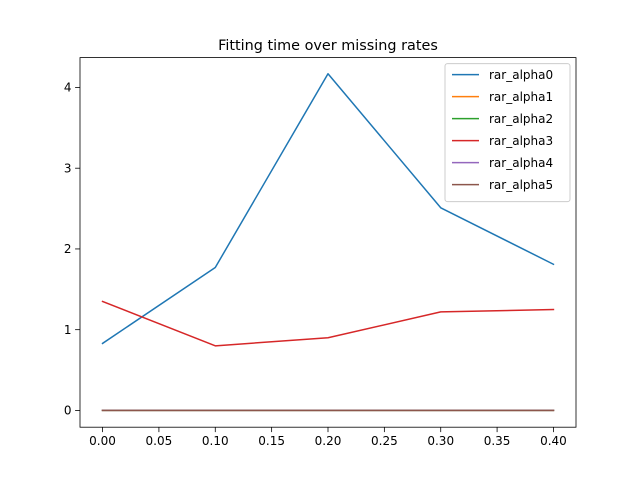  I want to click on x-tick-label: 0.35, so click(497, 441).